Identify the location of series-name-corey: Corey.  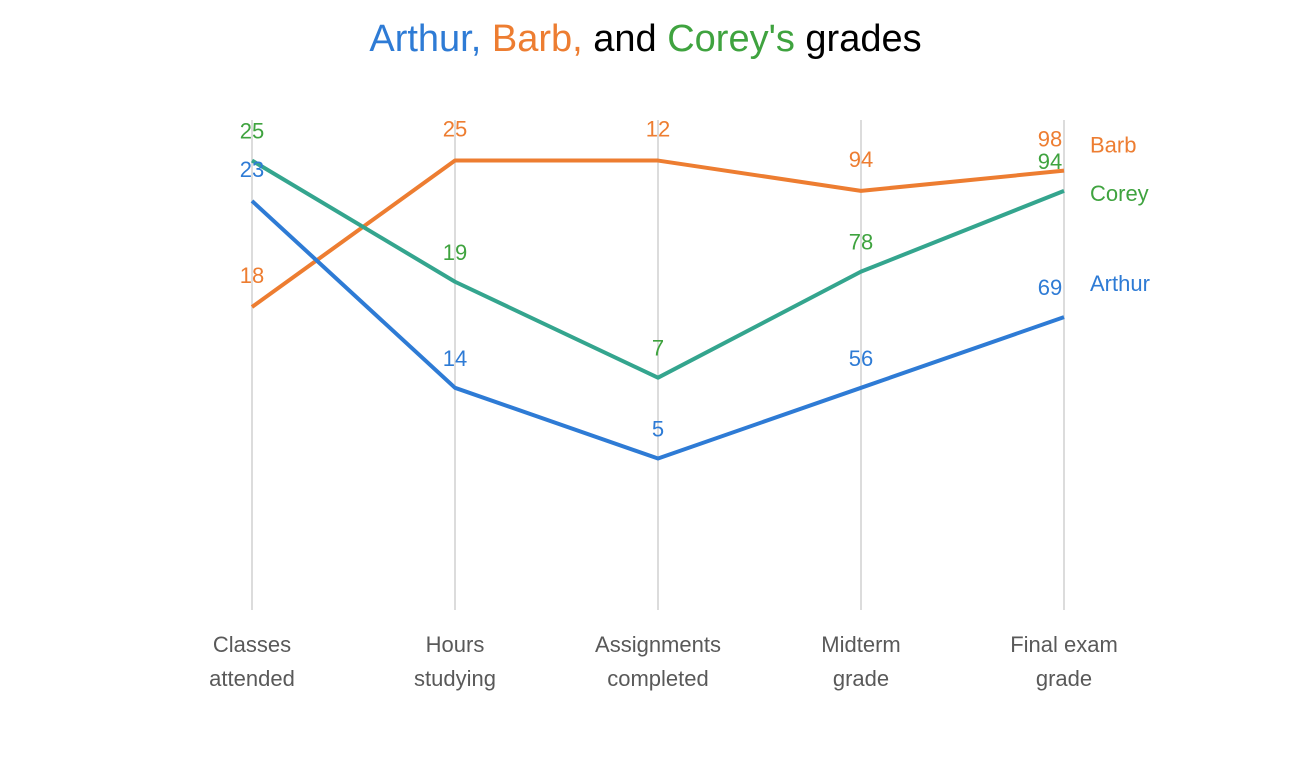
(1119, 193).